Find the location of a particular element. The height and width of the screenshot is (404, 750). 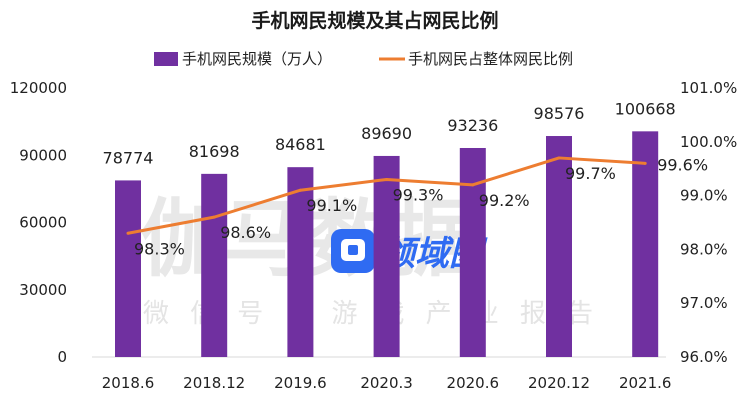

x-tick-label: 2020.3 is located at coordinates (386, 383).